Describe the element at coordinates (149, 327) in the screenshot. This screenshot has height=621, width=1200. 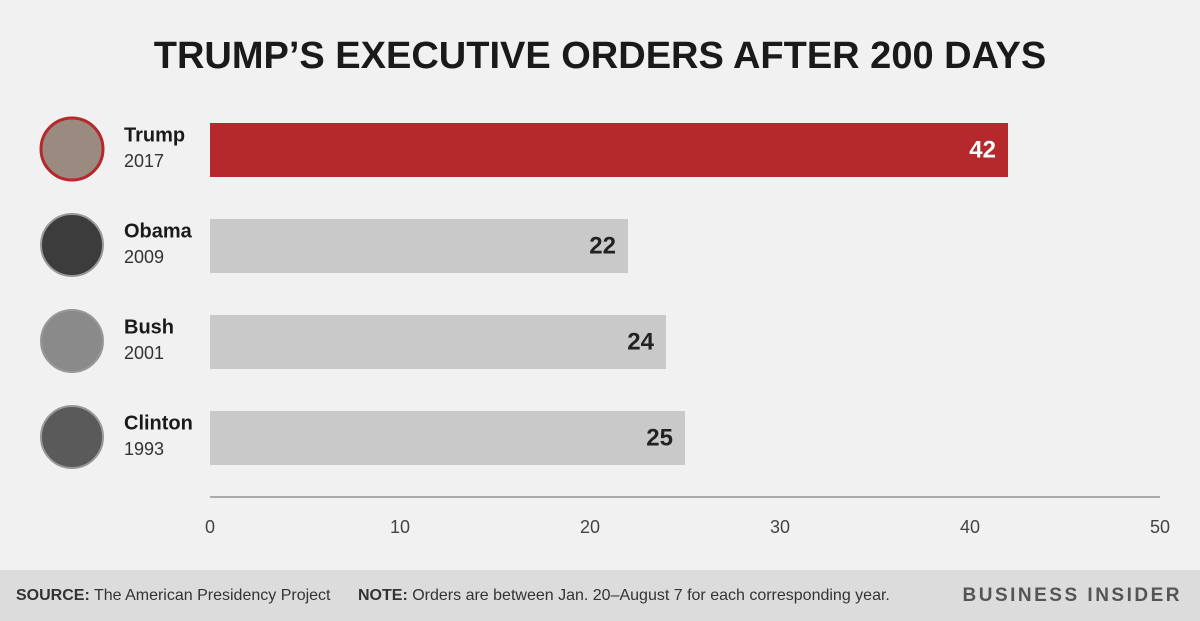
I see `category-label: Bush` at that location.